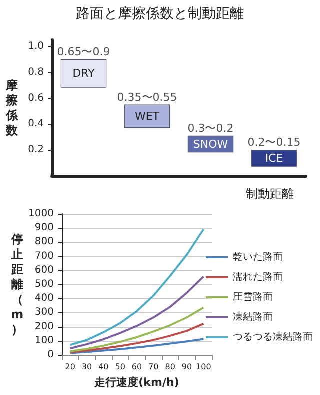  I want to click on y-tick-label: 100, so click(44, 340).